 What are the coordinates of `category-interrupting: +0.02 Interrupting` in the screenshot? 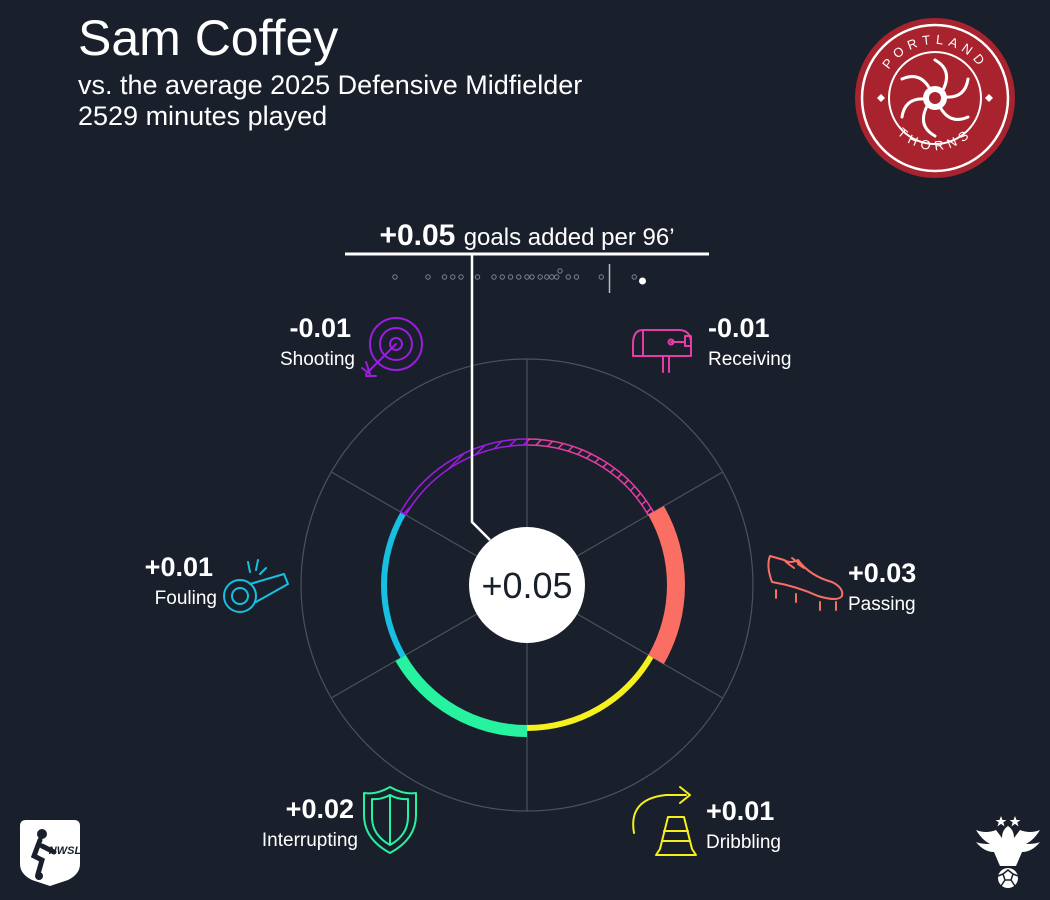 It's located at (339, 820).